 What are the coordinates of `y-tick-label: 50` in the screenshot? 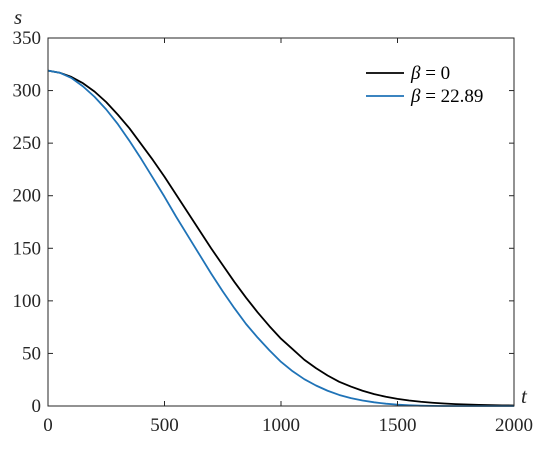 It's located at (31, 353).